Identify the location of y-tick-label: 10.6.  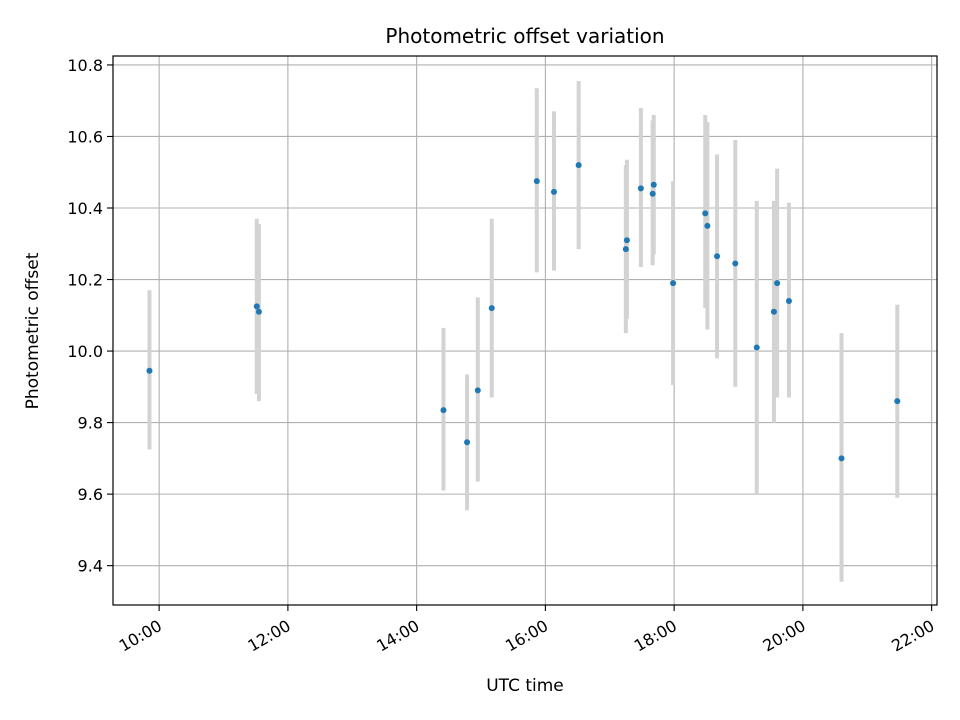
(85, 136).